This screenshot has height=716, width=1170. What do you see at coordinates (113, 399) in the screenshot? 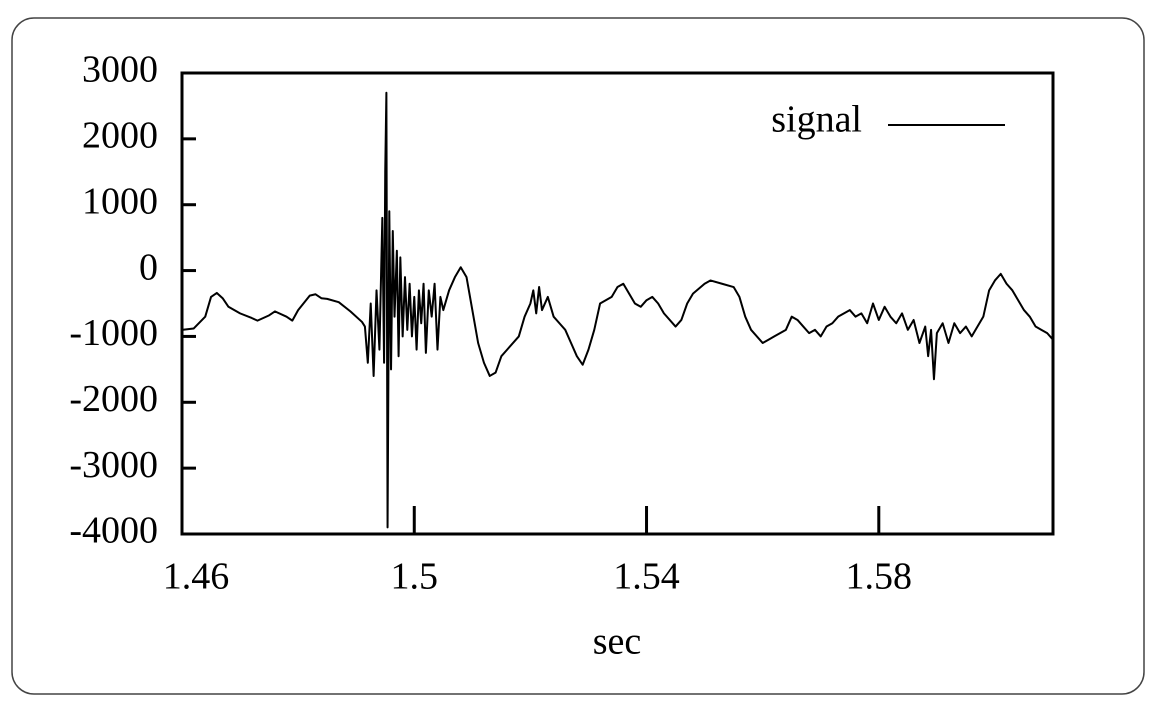
I see `y-tick-label: -2000` at bounding box center [113, 399].